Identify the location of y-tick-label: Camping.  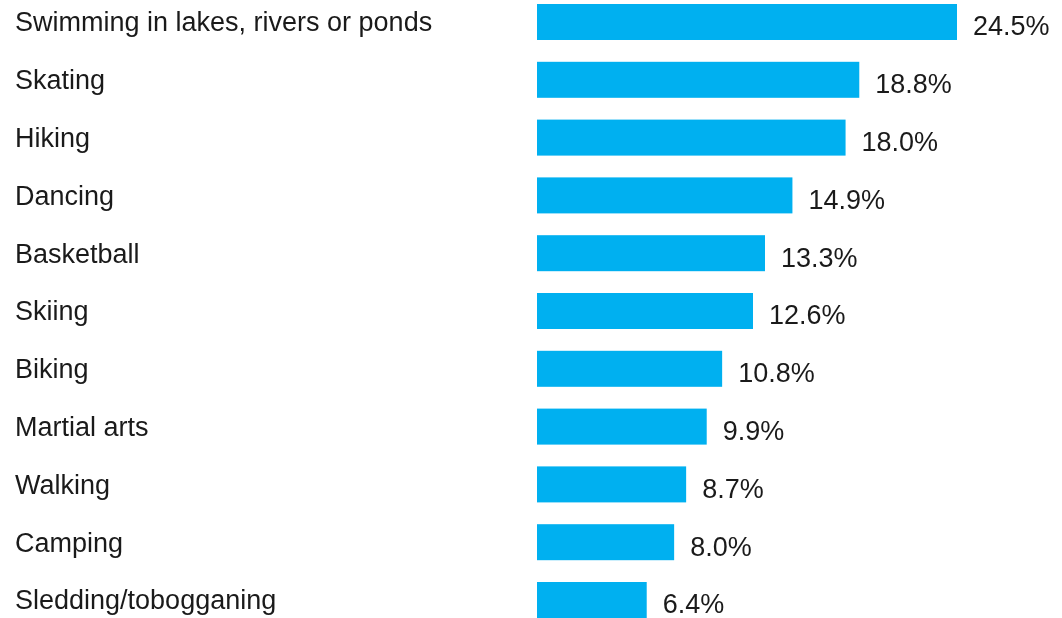
(69, 542).